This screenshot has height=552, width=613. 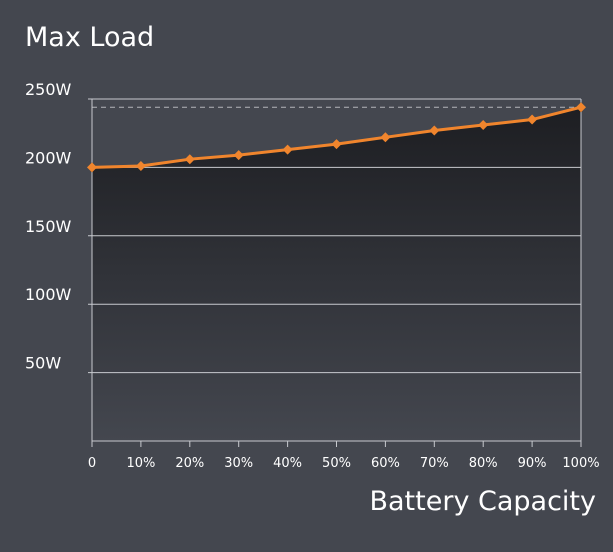 I want to click on x-tick-label: 40%, so click(x=287, y=463).